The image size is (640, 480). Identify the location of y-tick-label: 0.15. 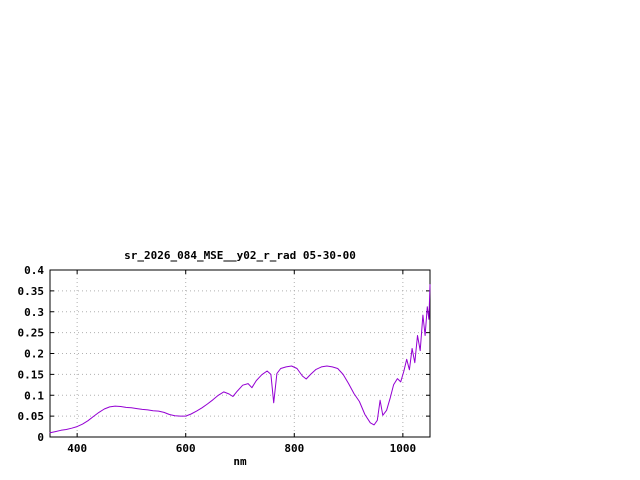
(31, 374).